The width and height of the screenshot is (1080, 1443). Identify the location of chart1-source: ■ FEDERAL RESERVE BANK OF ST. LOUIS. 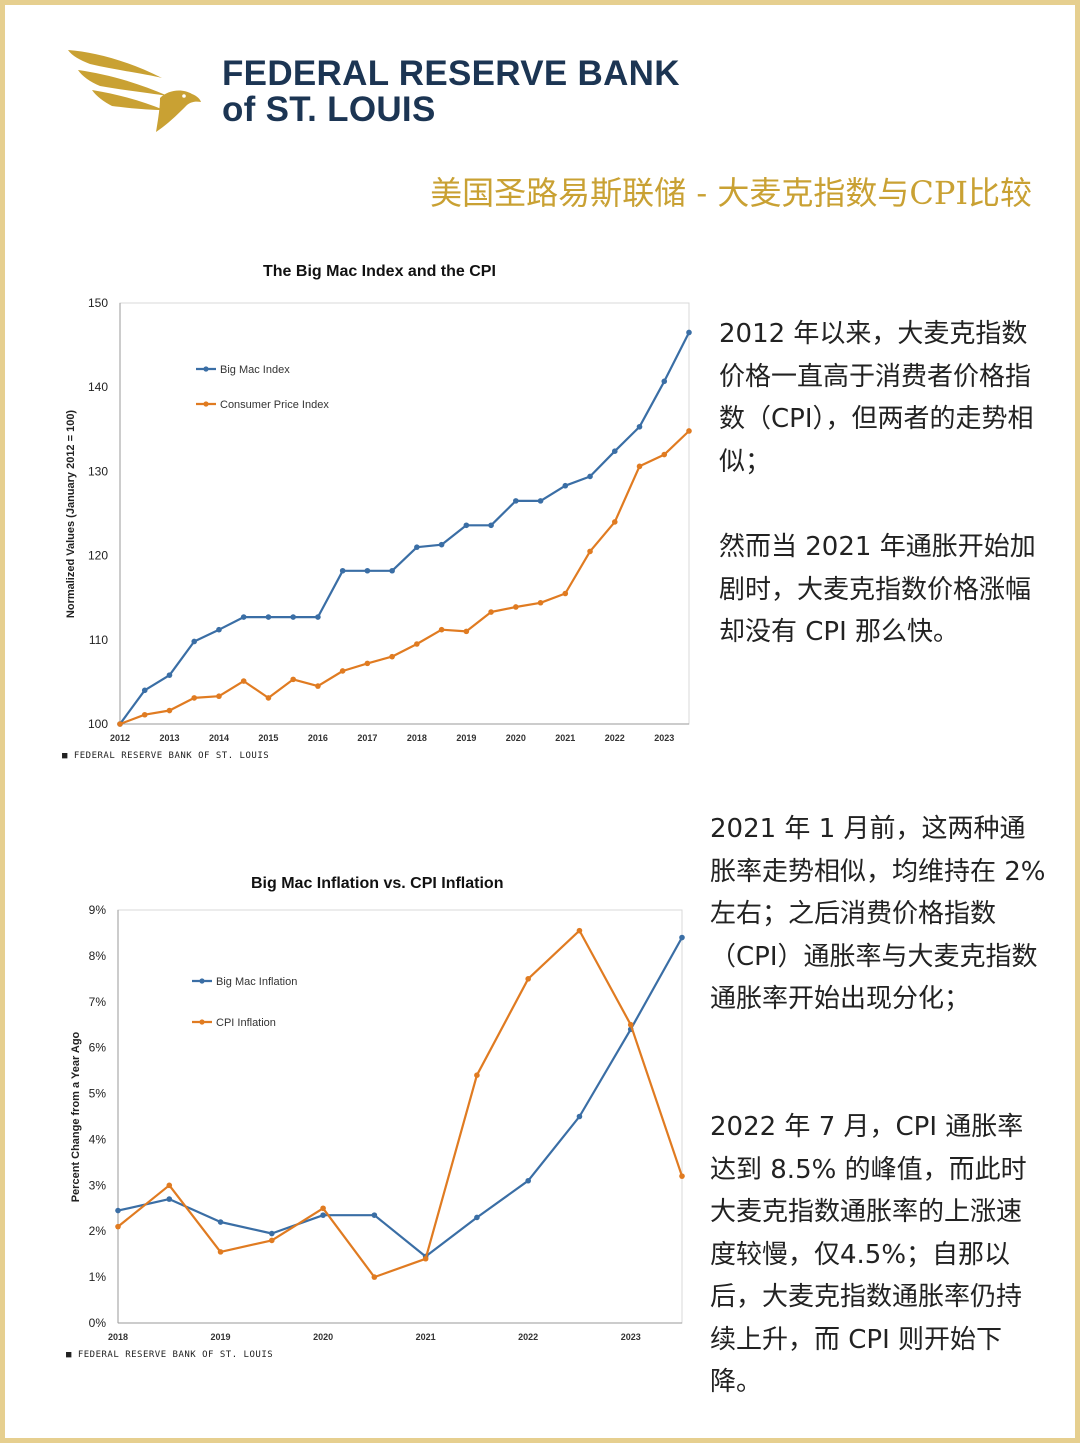
(166, 756).